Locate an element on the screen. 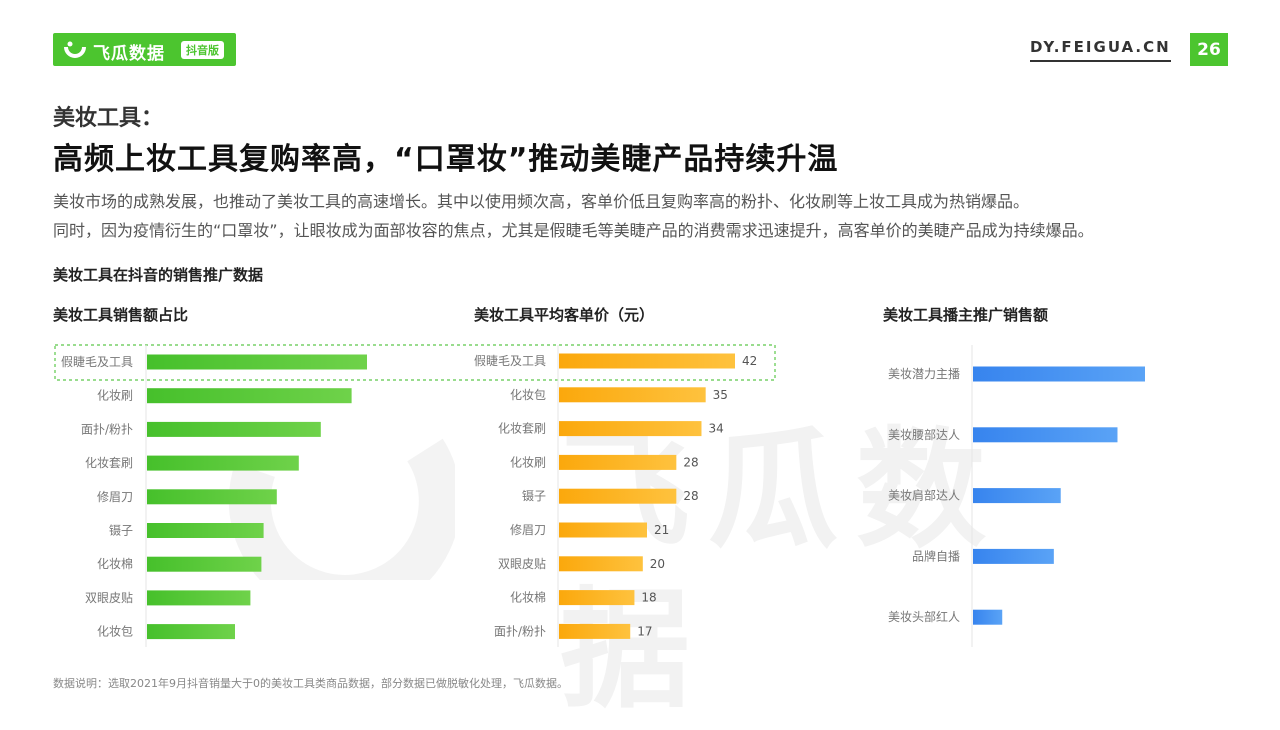  chart-1-value-label: 20 is located at coordinates (657, 564).